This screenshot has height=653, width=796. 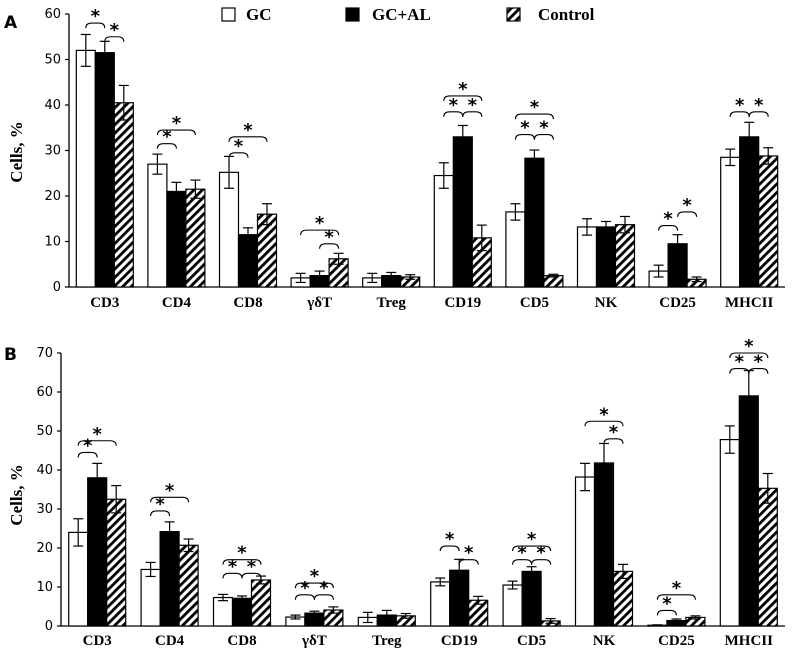 I want to click on category-label-cd4: CD4, so click(x=170, y=641).